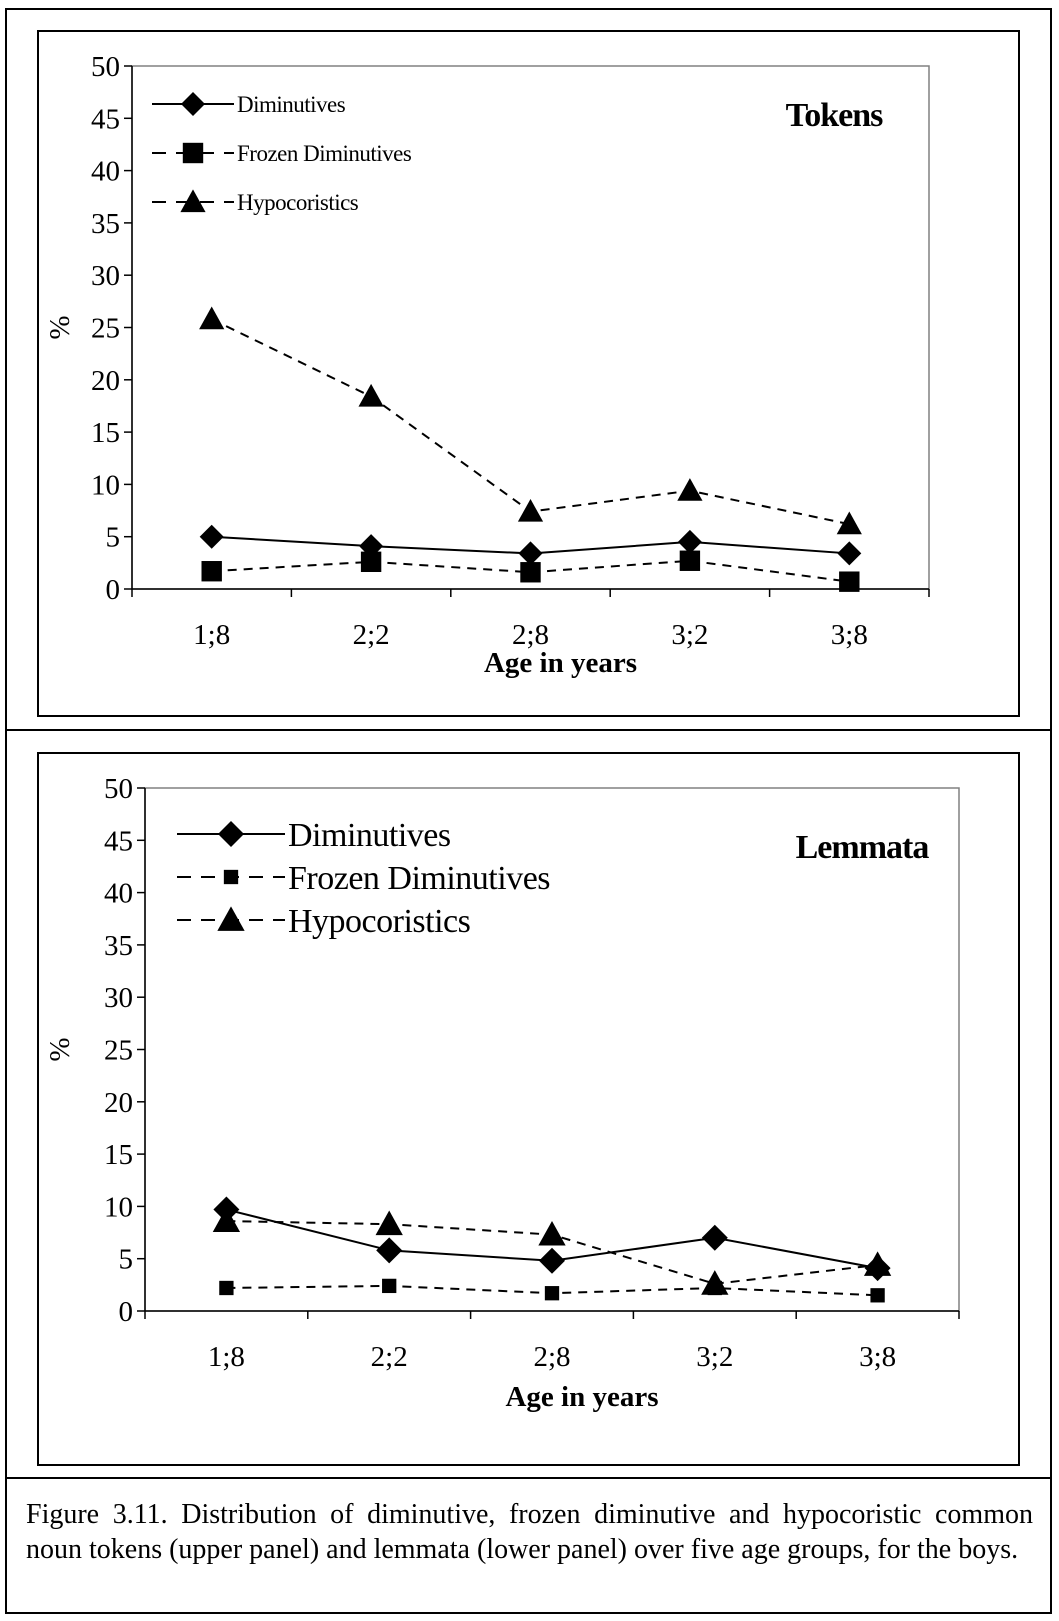  I want to click on series-diminutives, so click(530, 545).